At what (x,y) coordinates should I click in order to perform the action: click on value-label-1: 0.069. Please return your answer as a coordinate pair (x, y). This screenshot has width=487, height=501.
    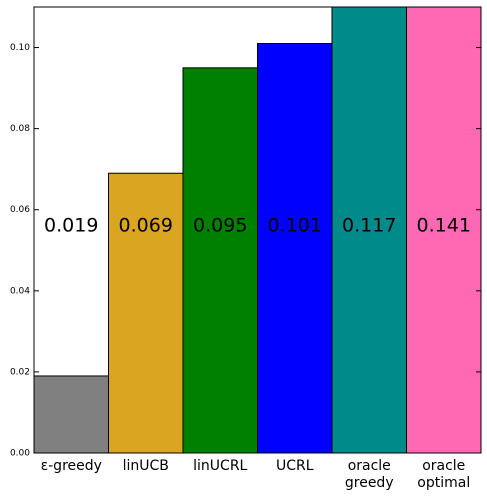
    Looking at the image, I should click on (146, 225).